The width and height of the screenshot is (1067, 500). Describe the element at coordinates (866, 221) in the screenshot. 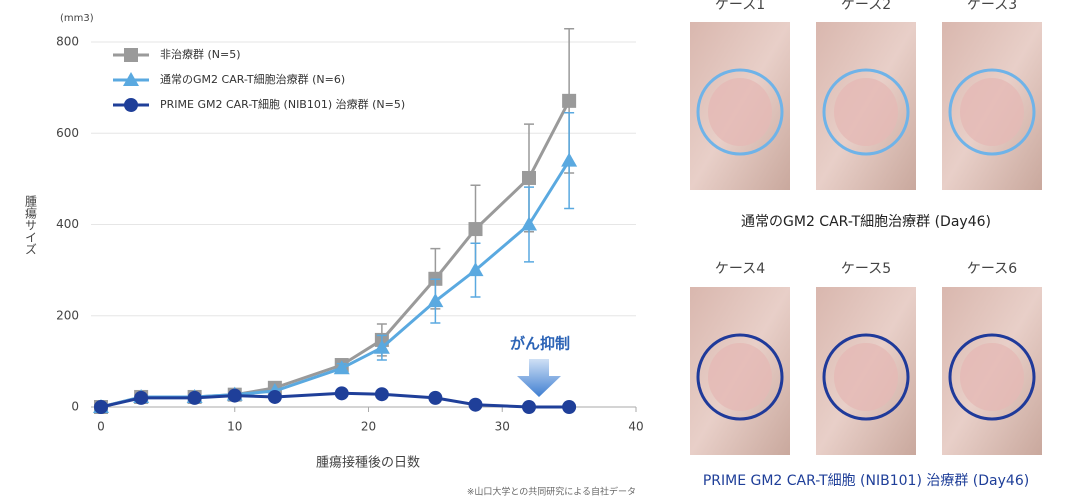

I see `caption: 通常のGM2 CAR-T細胞治療群 (Day46)` at that location.